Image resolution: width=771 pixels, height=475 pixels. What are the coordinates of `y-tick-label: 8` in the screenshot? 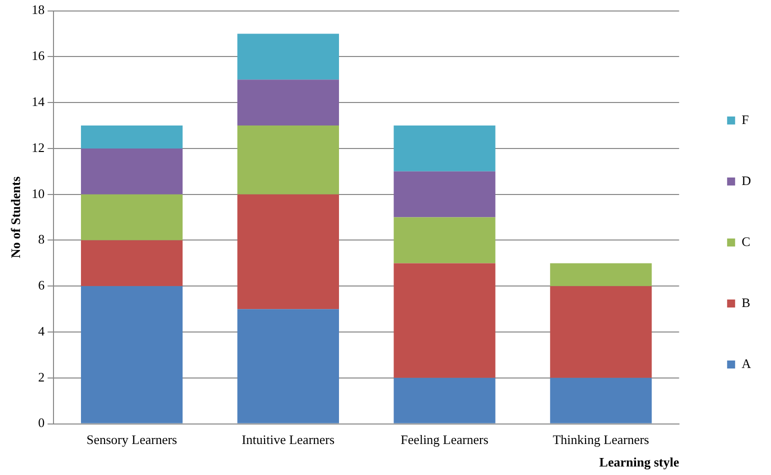 It's located at (41, 239).